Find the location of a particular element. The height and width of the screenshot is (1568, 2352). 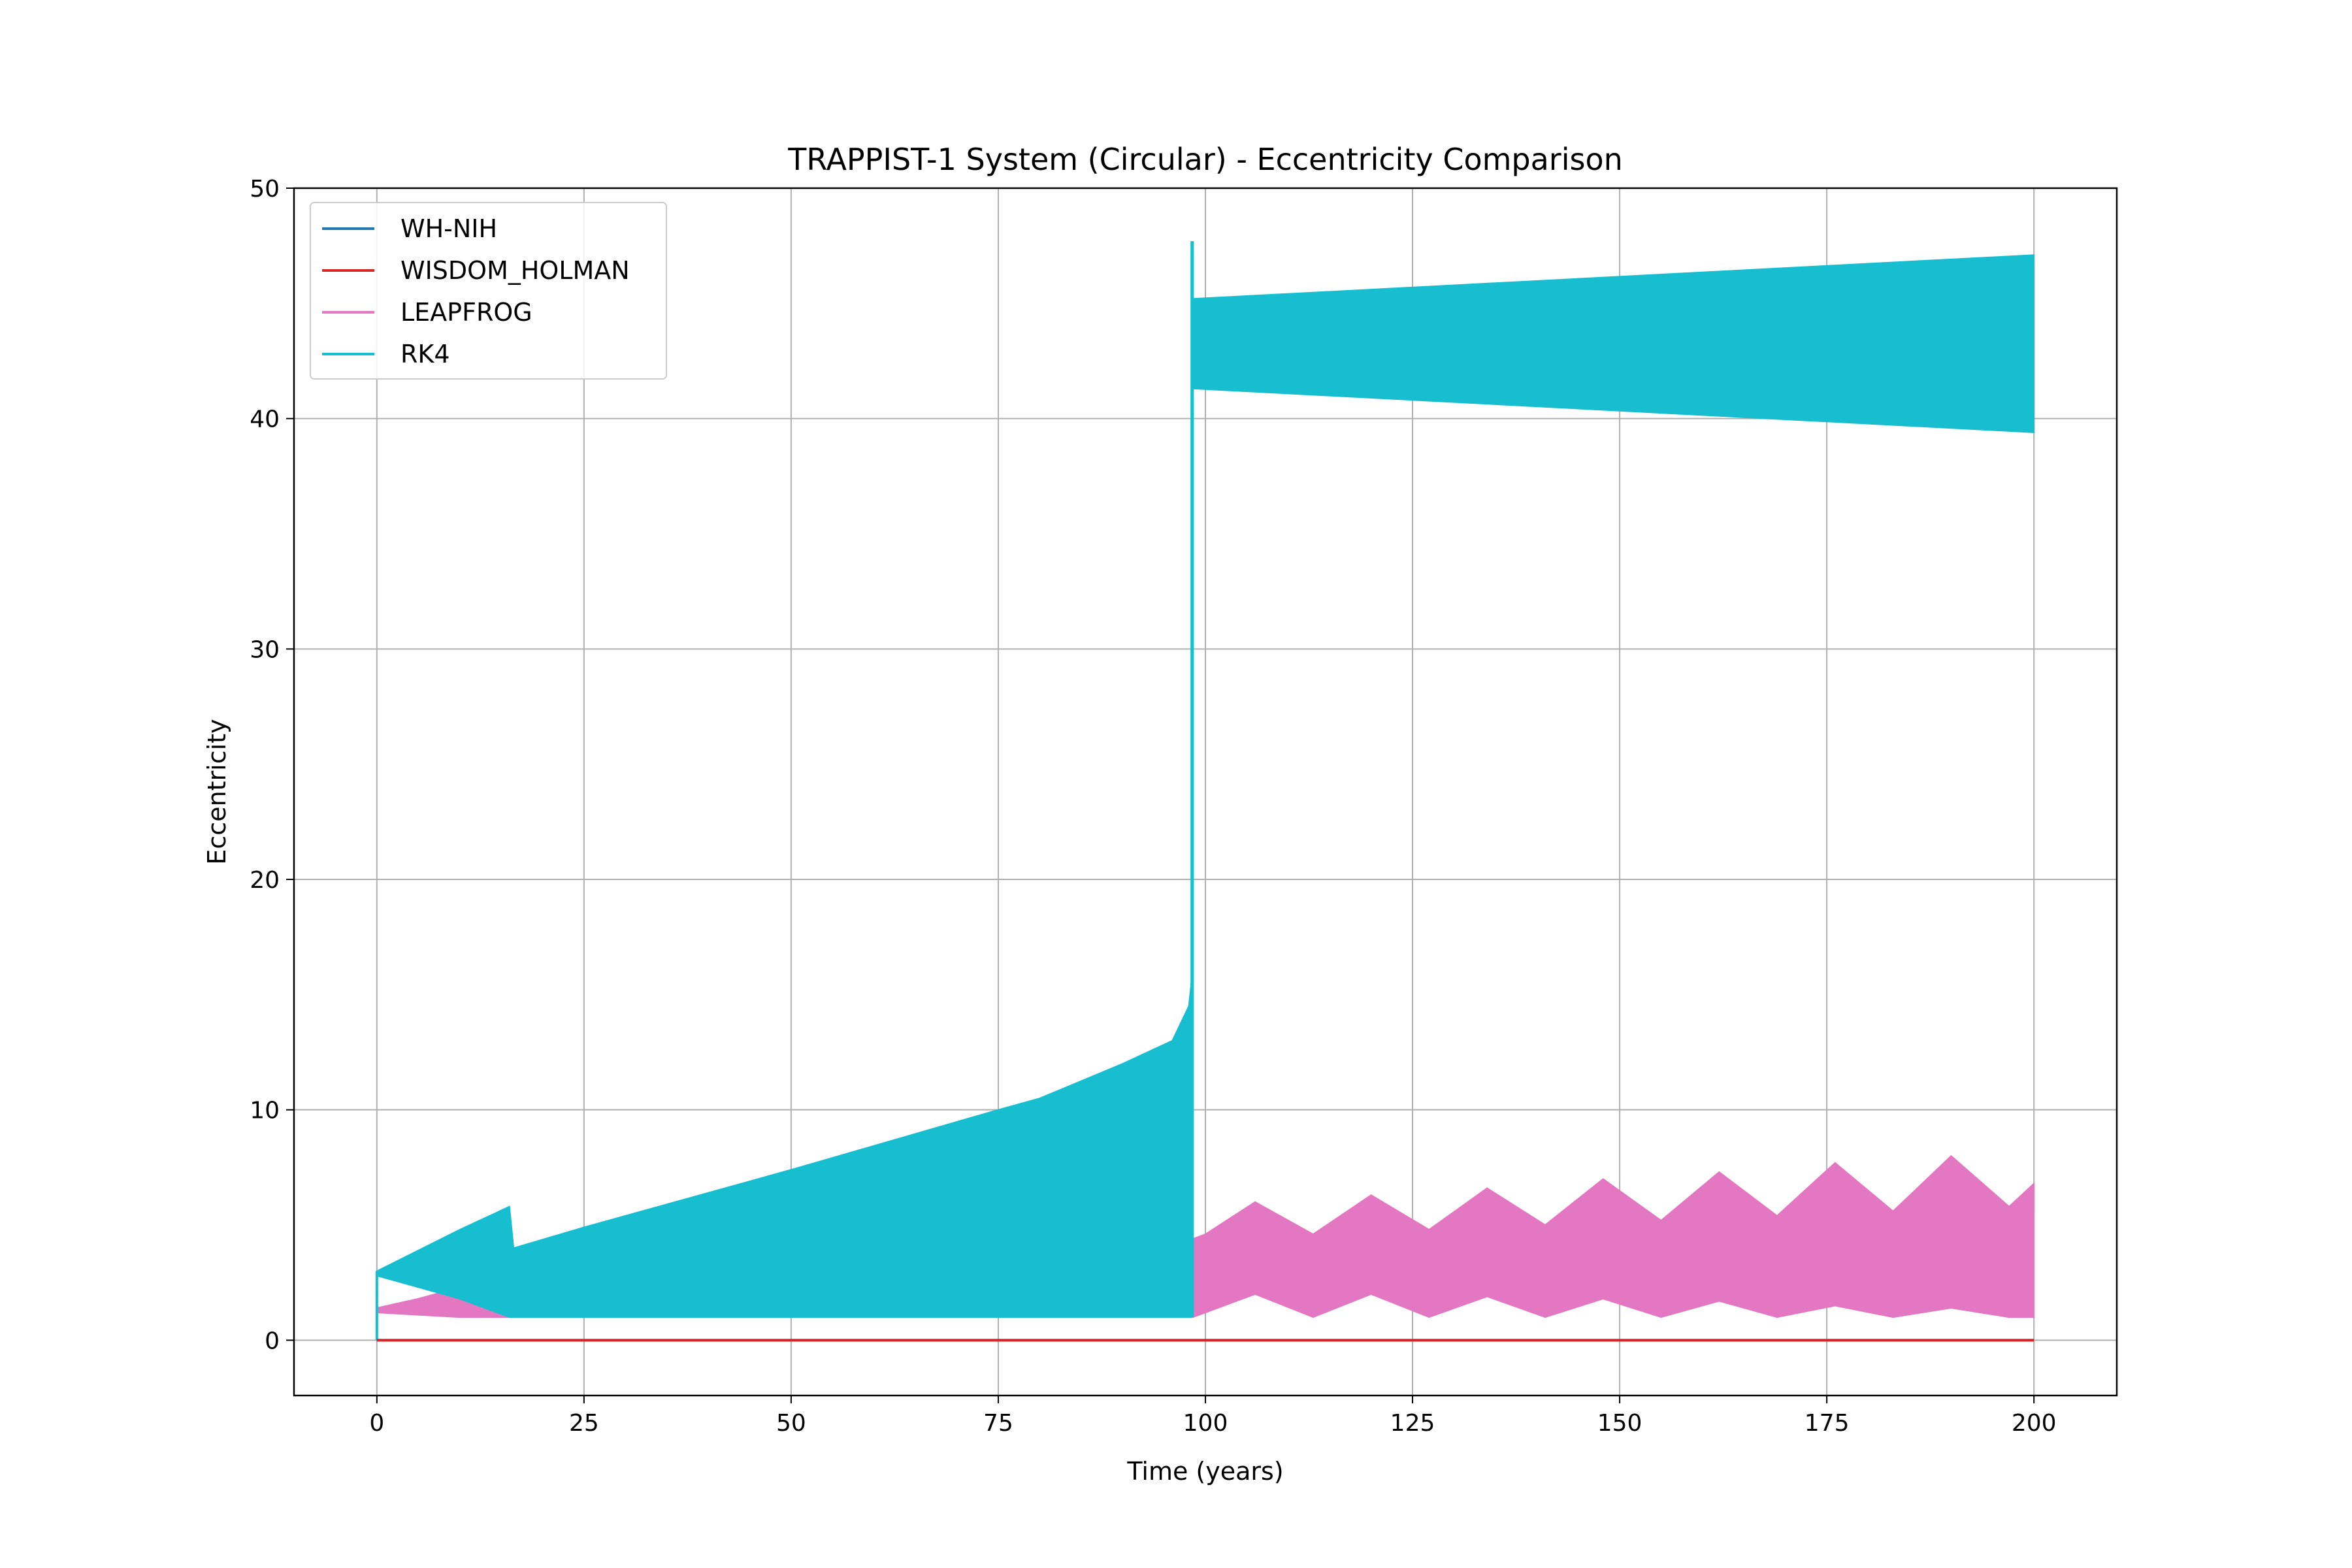

y-tick-label: 10 is located at coordinates (265, 1111).